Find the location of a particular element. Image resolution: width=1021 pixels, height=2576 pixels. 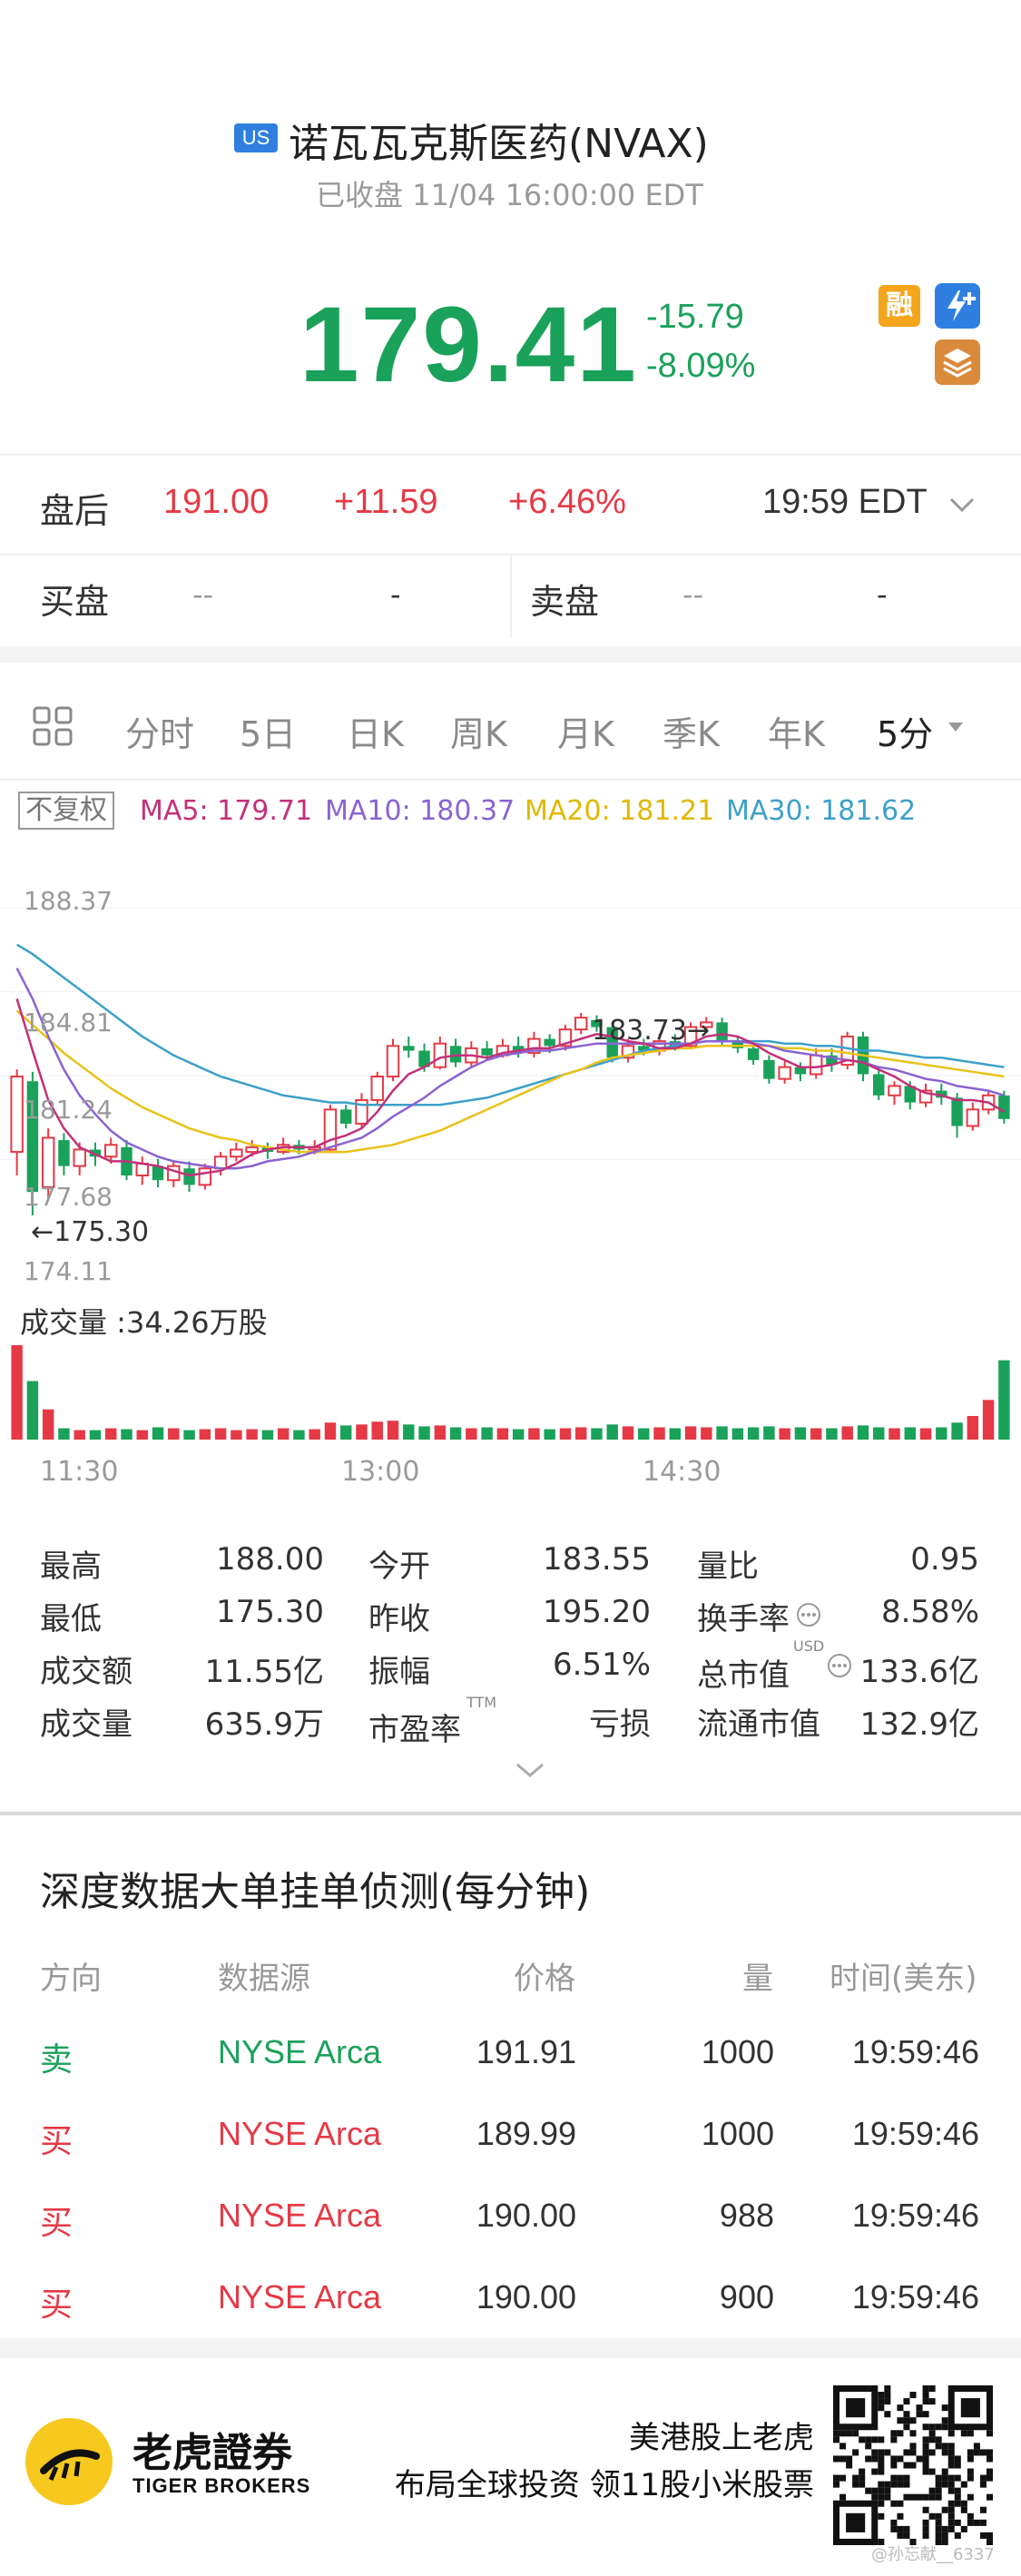

stat-label: 今开 is located at coordinates (399, 1567).